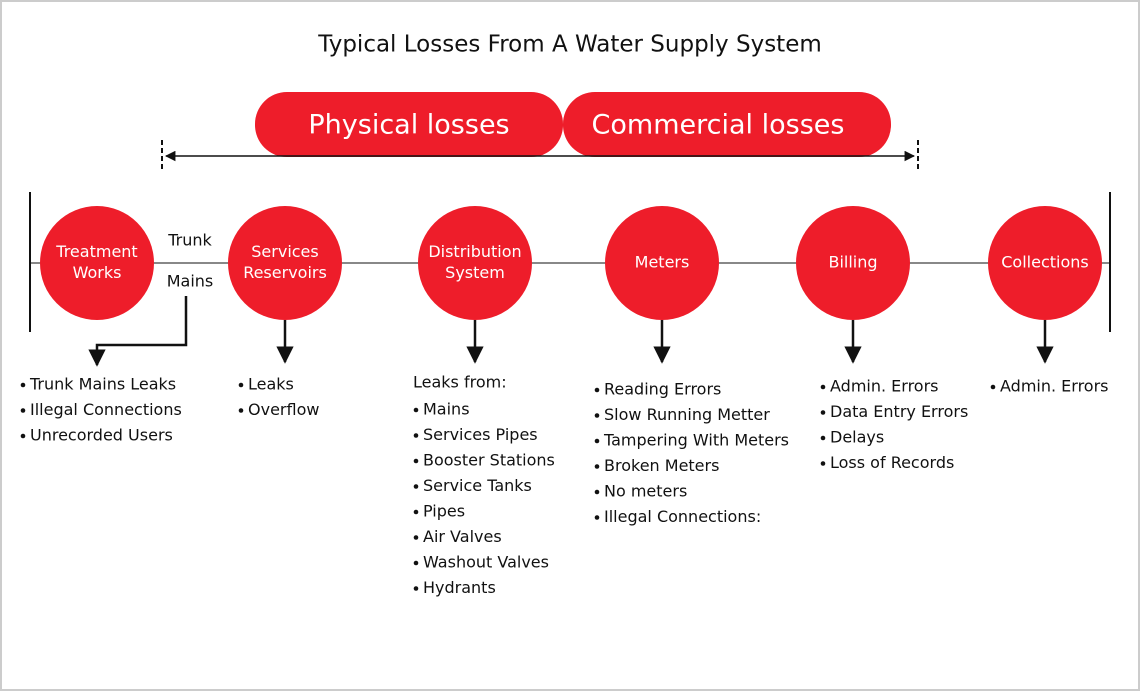  What do you see at coordinates (662, 389) in the screenshot?
I see `loss-item: Reading Errors` at bounding box center [662, 389].